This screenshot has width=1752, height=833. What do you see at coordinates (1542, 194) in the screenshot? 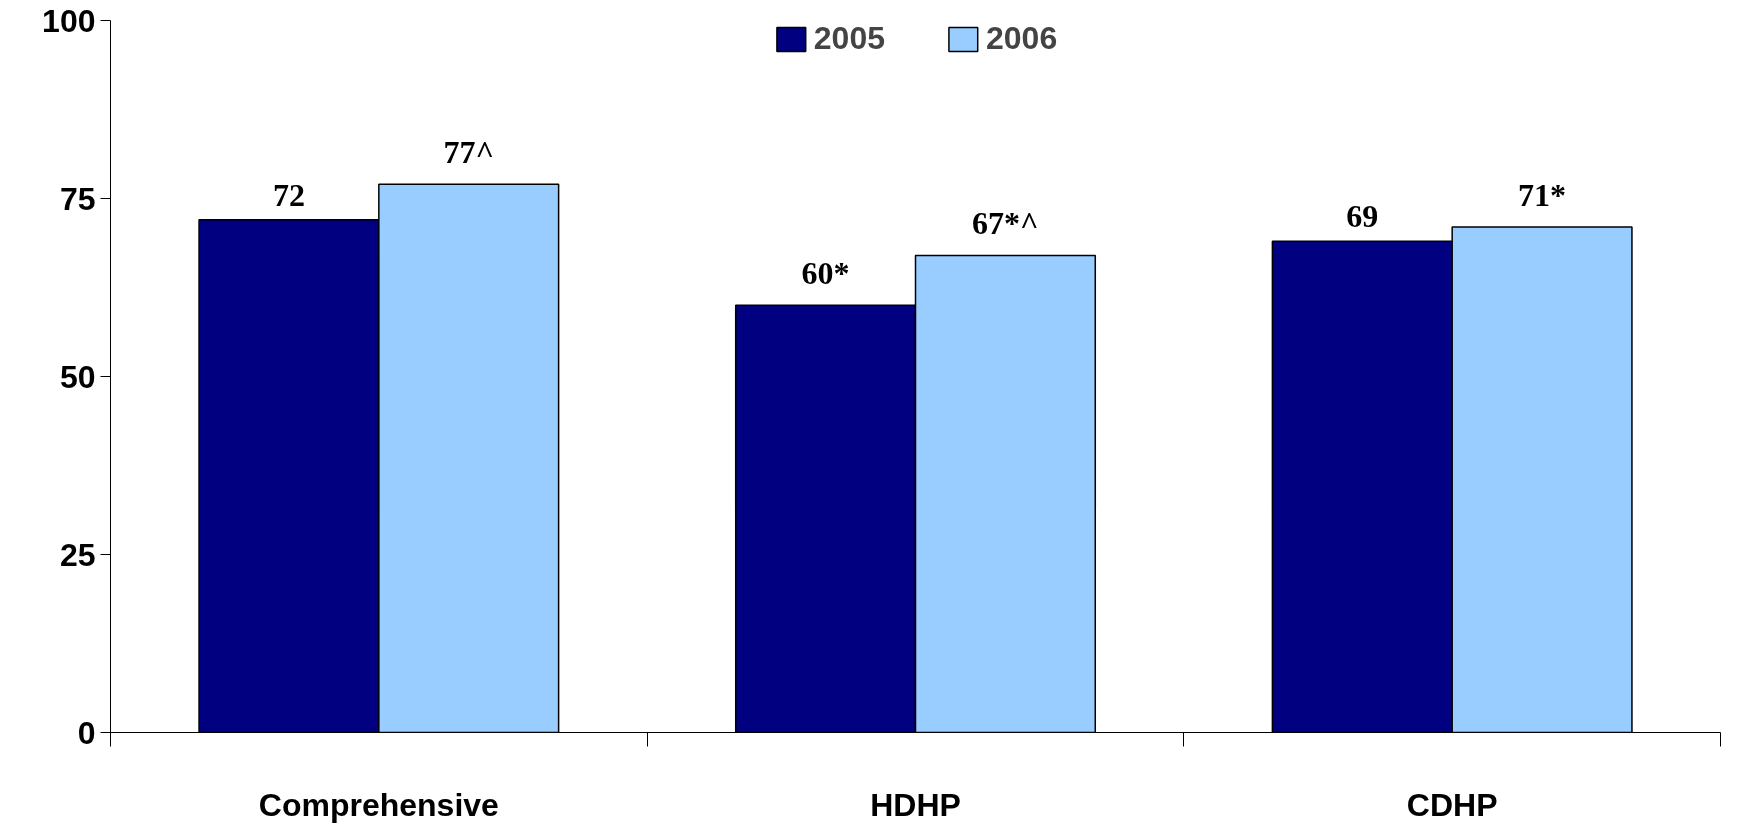
I see `data-label: 71*` at bounding box center [1542, 194].